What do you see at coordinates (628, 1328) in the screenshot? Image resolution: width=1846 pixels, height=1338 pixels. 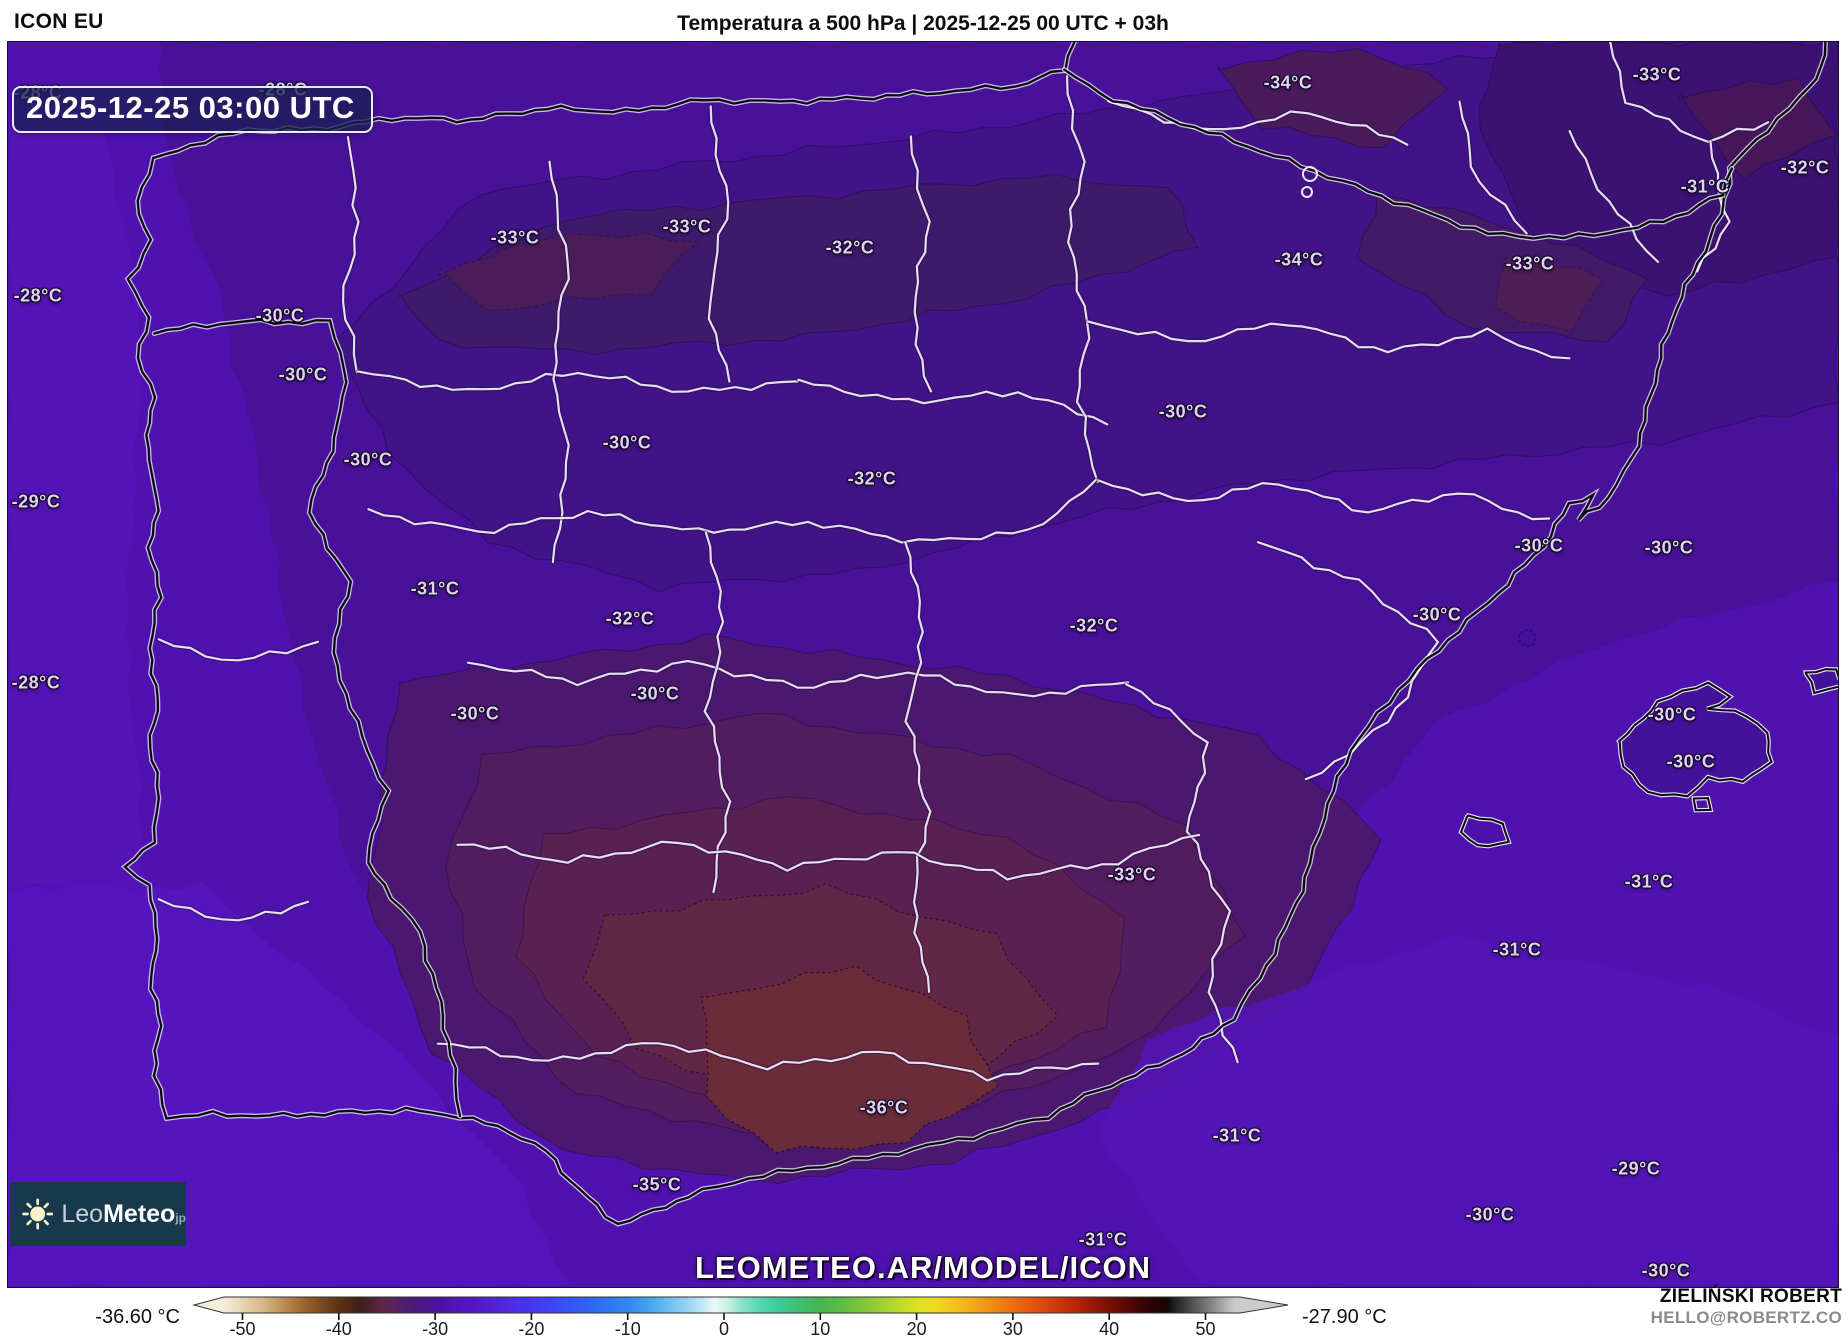 I see `colorbar-tick-label: -10` at bounding box center [628, 1328].